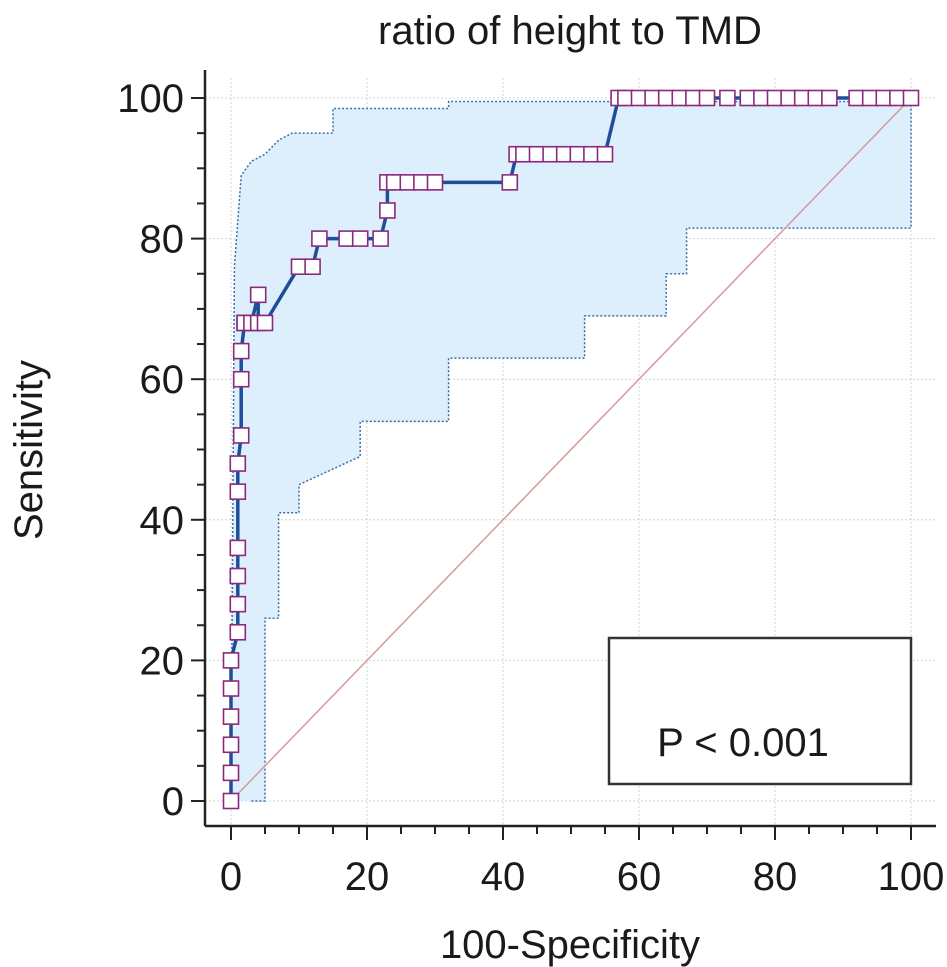  What do you see at coordinates (570, 945) in the screenshot?
I see `x-axis-label: 100-Specificity` at bounding box center [570, 945].